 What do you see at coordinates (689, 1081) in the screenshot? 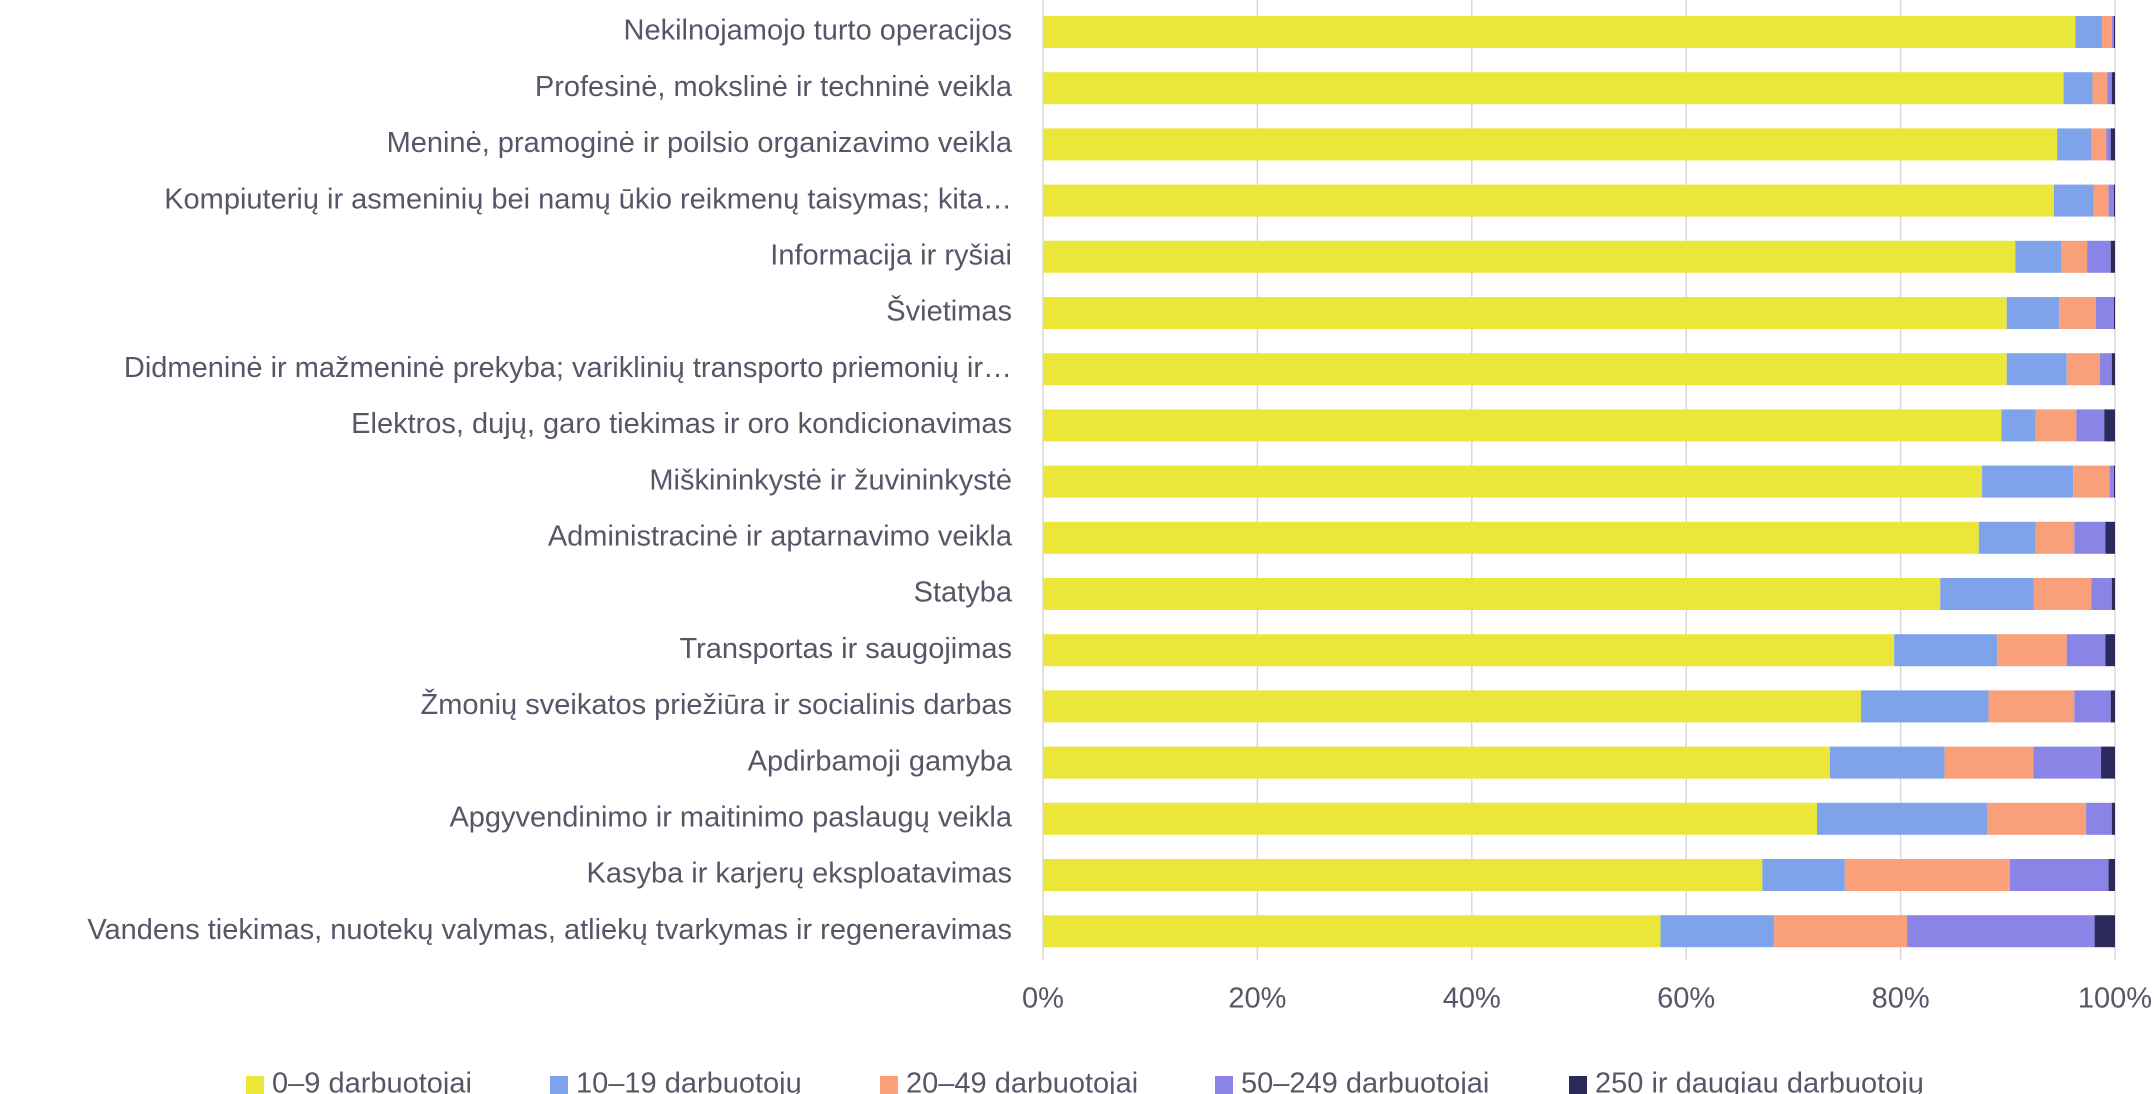
I see `legend-label: 10–19 darbuotojų` at bounding box center [689, 1081].